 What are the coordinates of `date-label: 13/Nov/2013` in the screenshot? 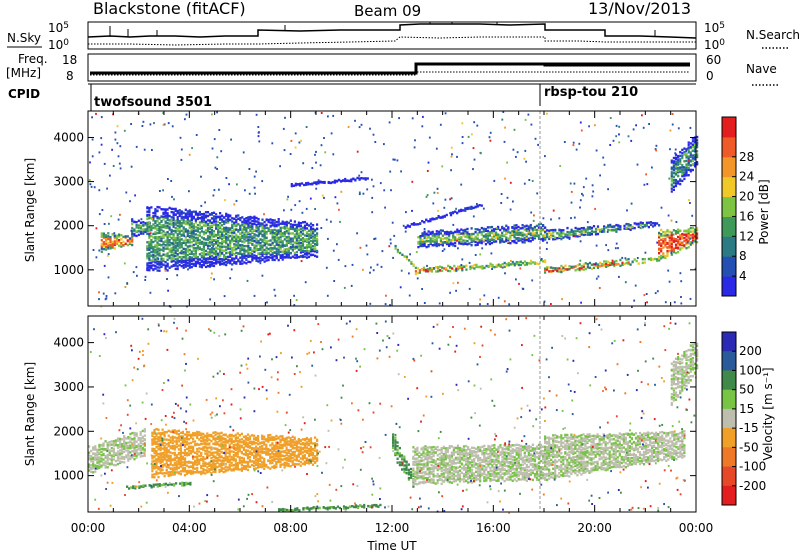 It's located at (639, 9).